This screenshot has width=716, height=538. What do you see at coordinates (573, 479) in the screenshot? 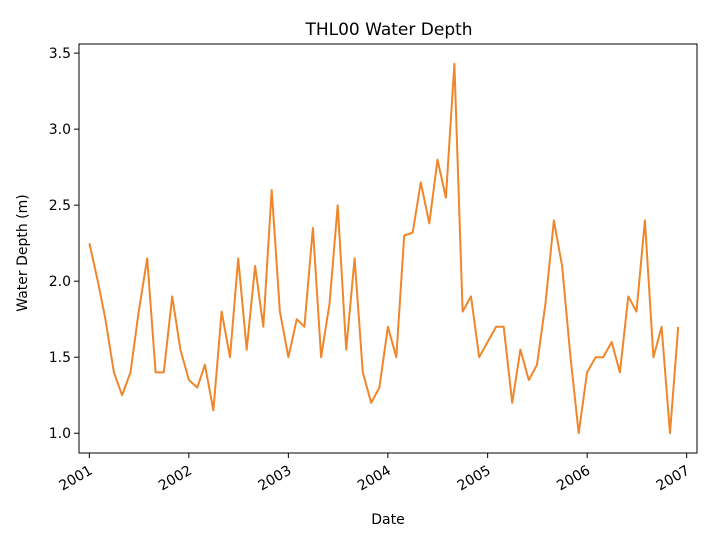
I see `x-tick-label: 2006` at bounding box center [573, 479].